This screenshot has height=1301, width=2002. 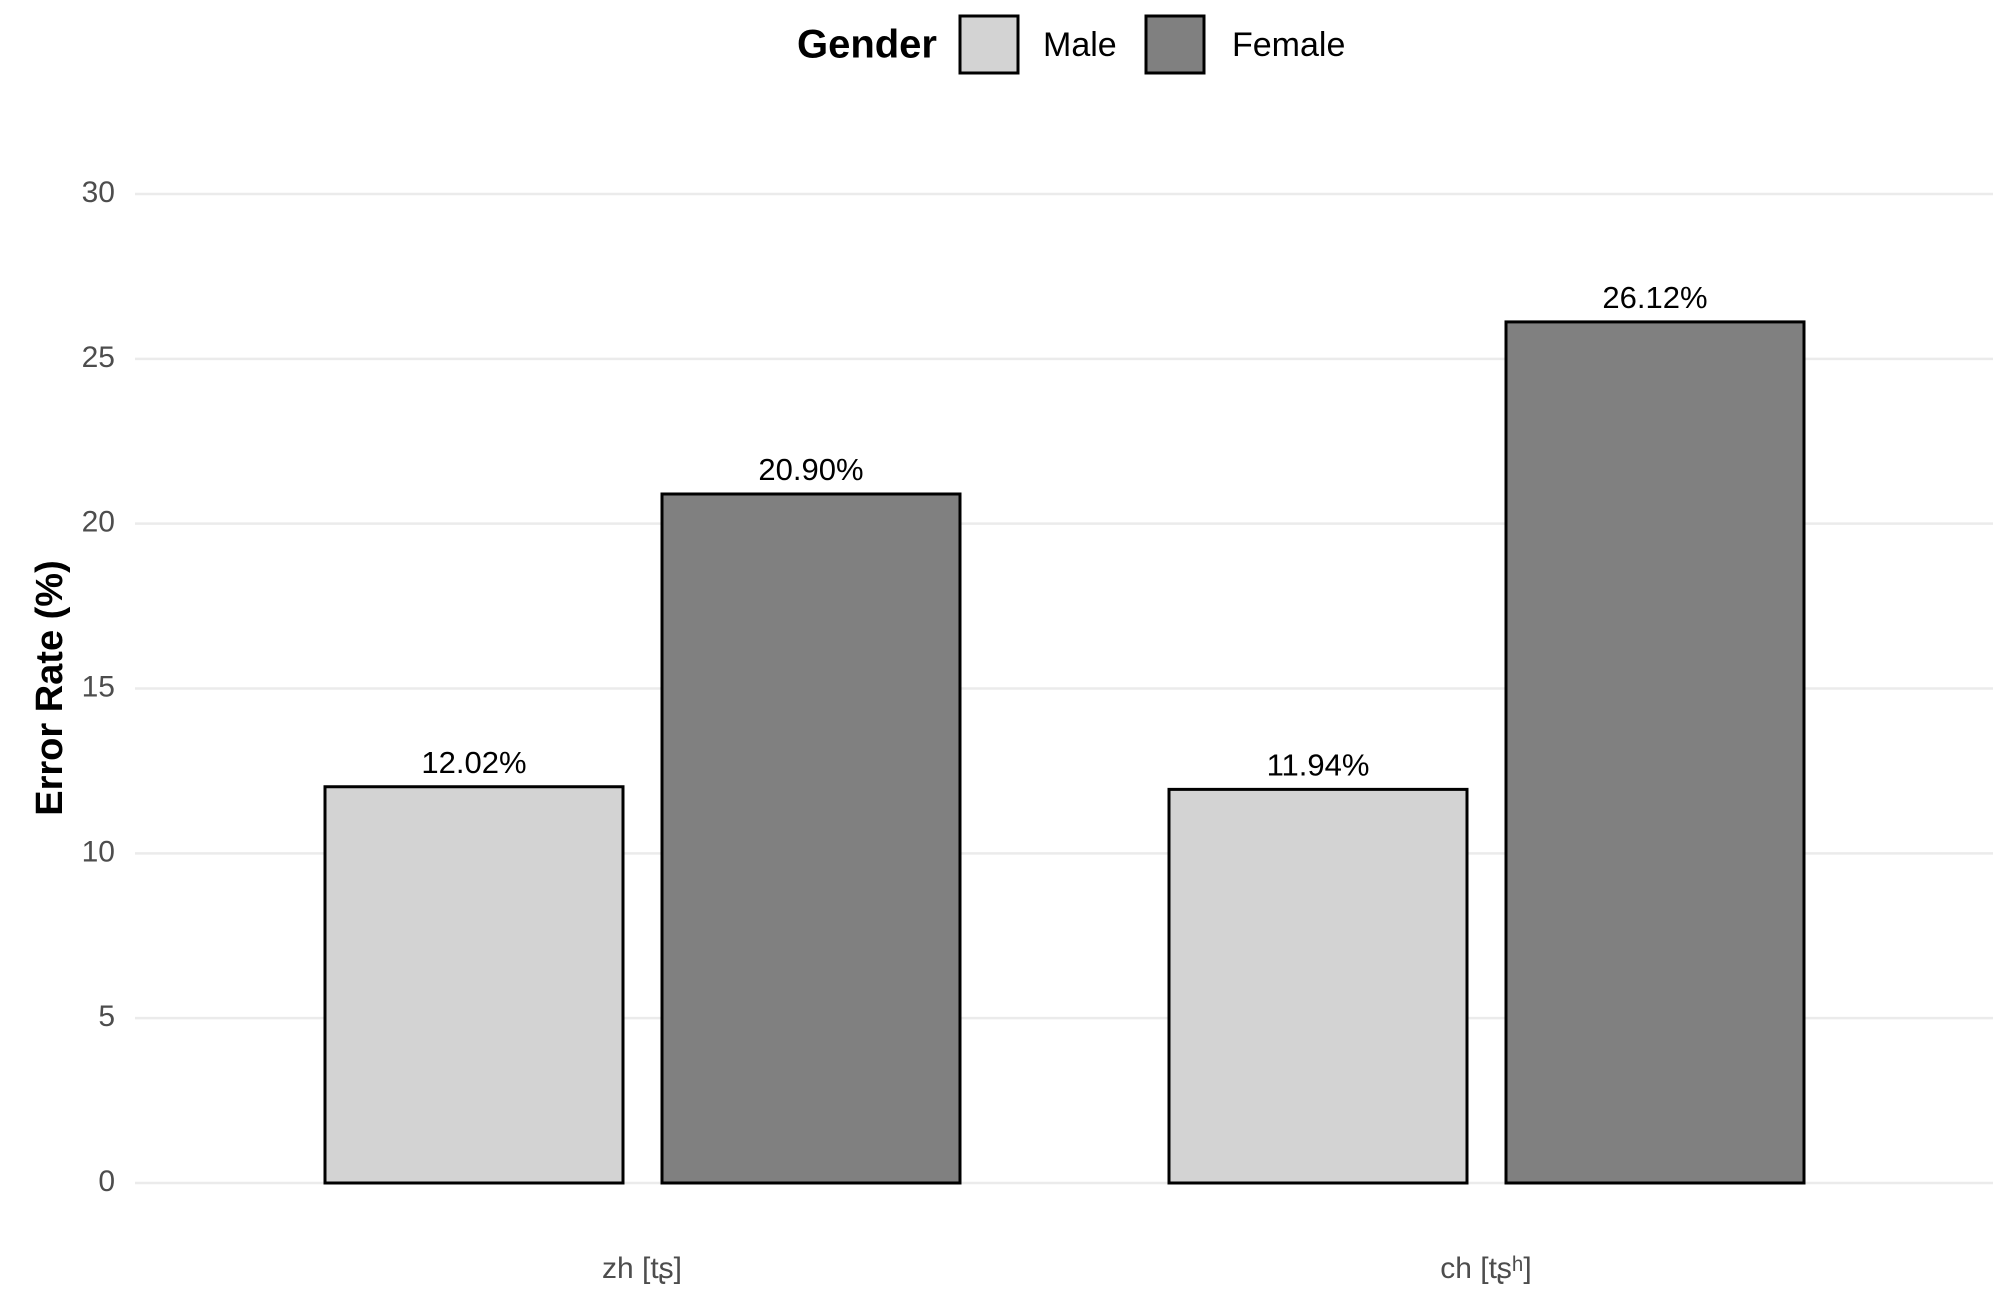 What do you see at coordinates (98, 192) in the screenshot?
I see `y-tick-label: 30` at bounding box center [98, 192].